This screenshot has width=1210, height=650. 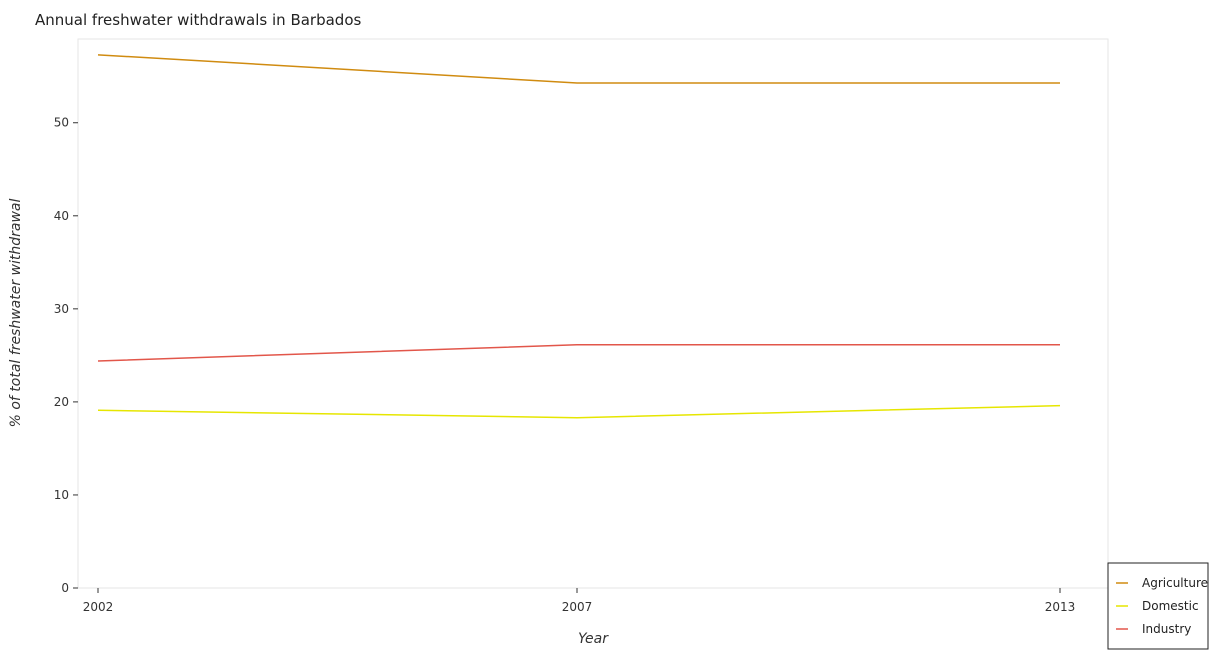 What do you see at coordinates (61, 123) in the screenshot?
I see `y-tick-label: 50` at bounding box center [61, 123].